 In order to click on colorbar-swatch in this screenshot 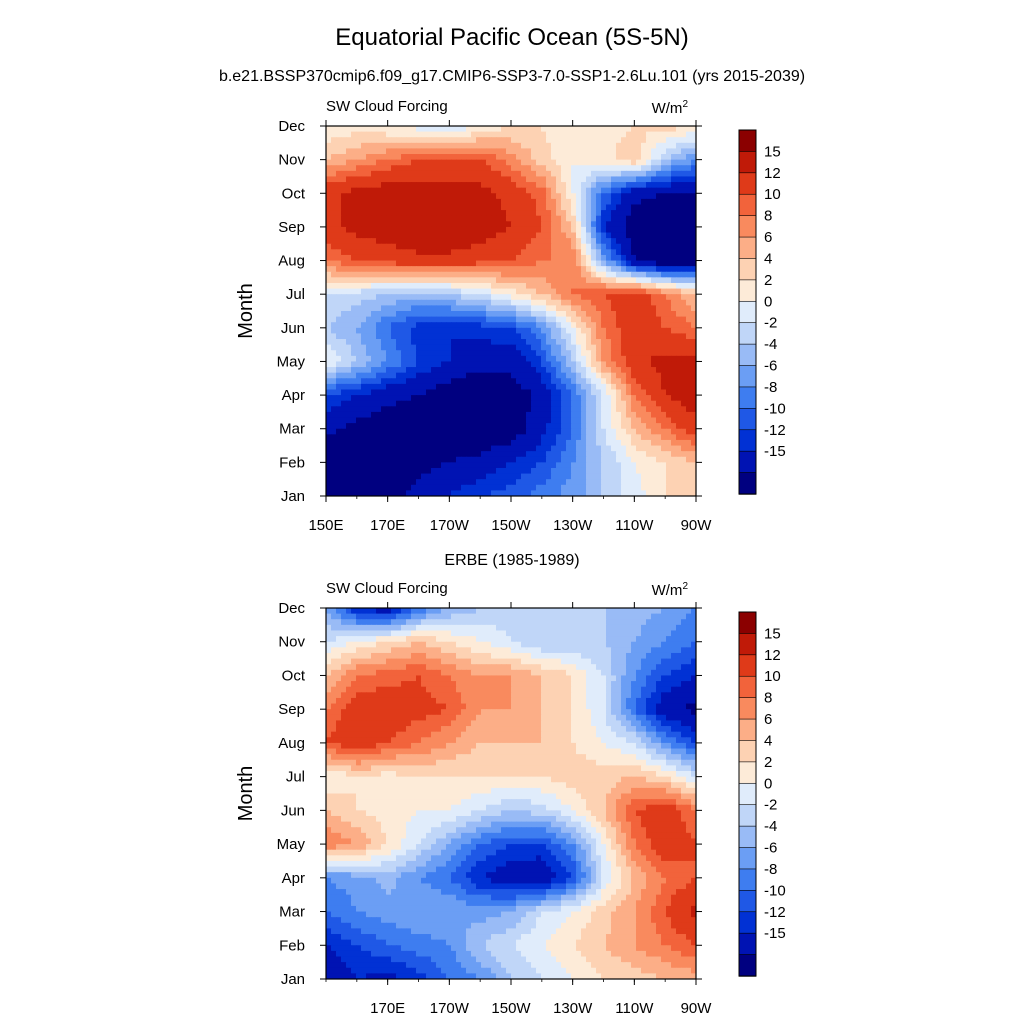, I will do `click(747, 441)`.